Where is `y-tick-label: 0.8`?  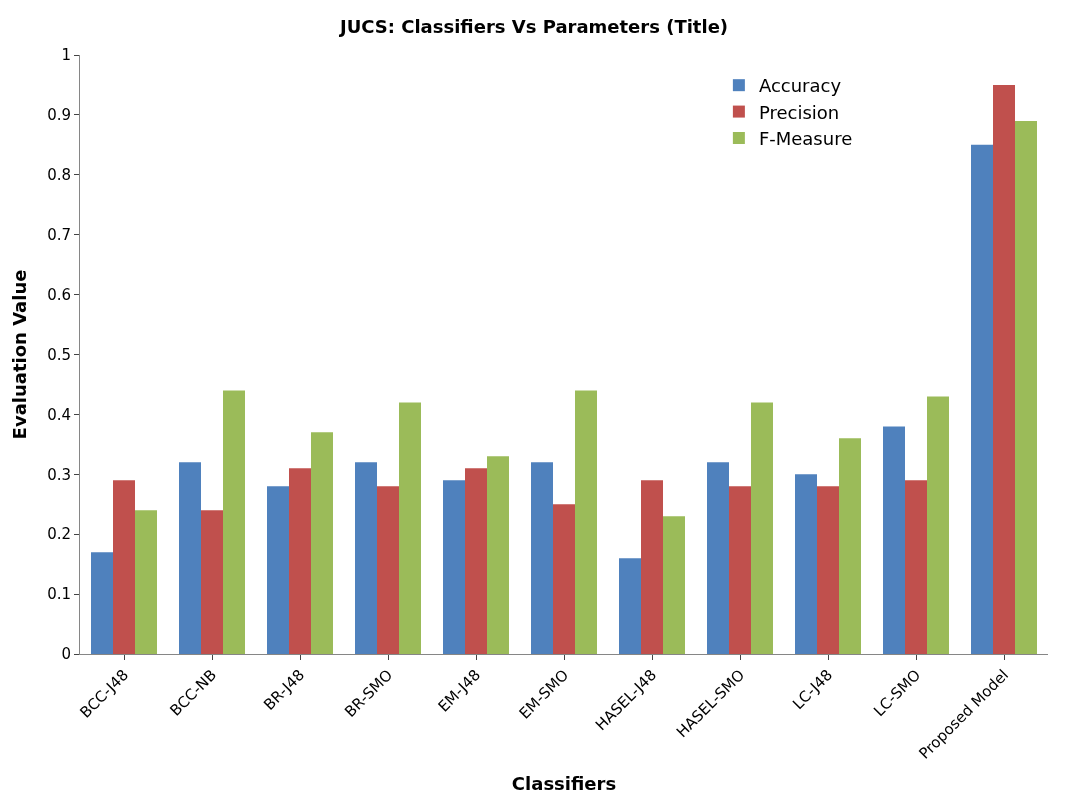 y-tick-label: 0.8 is located at coordinates (59, 175).